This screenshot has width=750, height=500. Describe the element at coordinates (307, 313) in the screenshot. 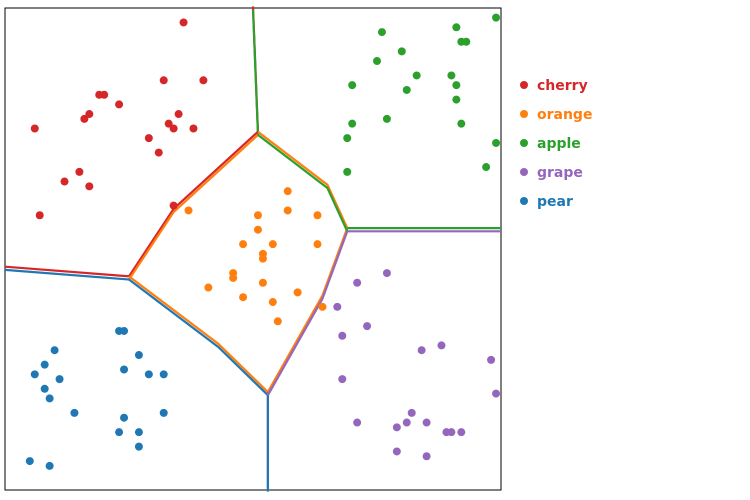

I see `boundary-orange-grape-grape-edge` at that location.